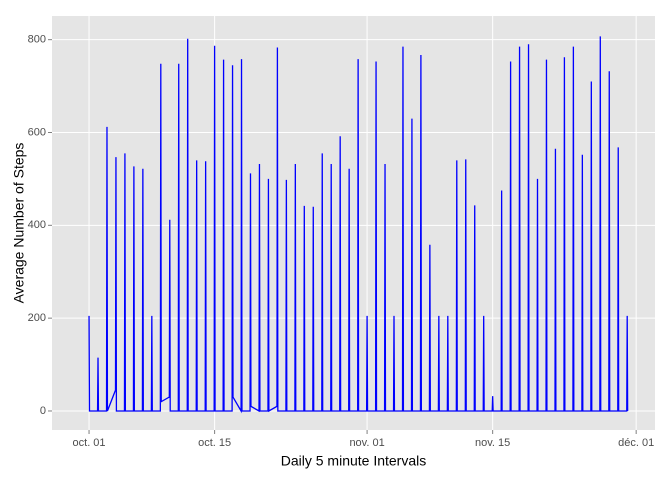 The image size is (672, 480). I want to click on y-tick-label: 0, so click(43, 411).